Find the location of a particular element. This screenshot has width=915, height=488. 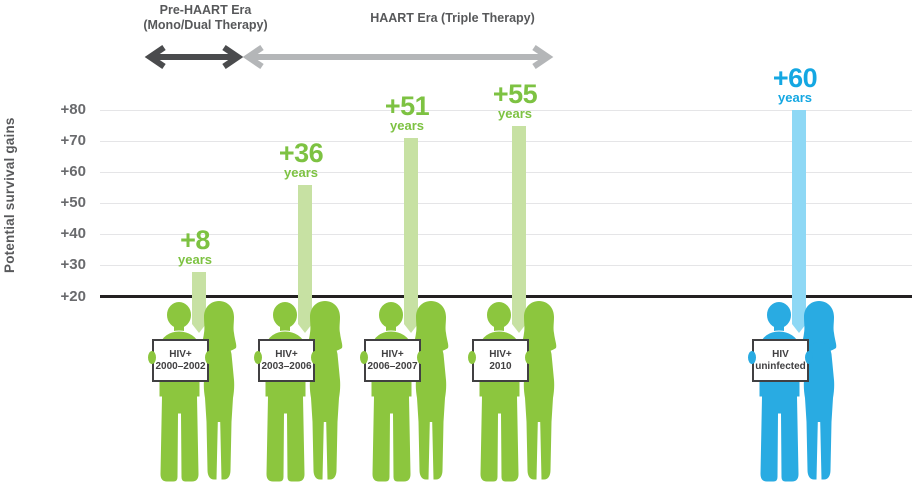

group-hiv-2006-2007: +51 years HIV+ 2006–2007 is located at coordinates (406, 244).